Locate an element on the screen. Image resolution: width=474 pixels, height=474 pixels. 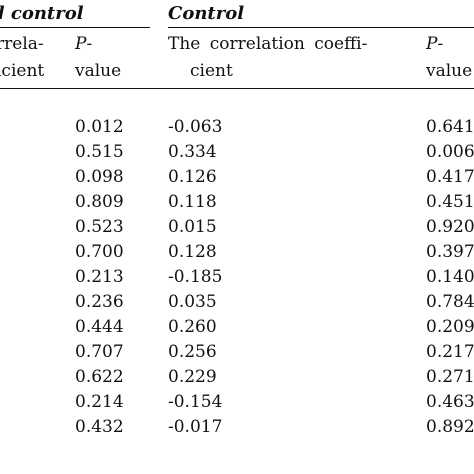
cell-p-left: 0.432 is located at coordinates (99, 427).